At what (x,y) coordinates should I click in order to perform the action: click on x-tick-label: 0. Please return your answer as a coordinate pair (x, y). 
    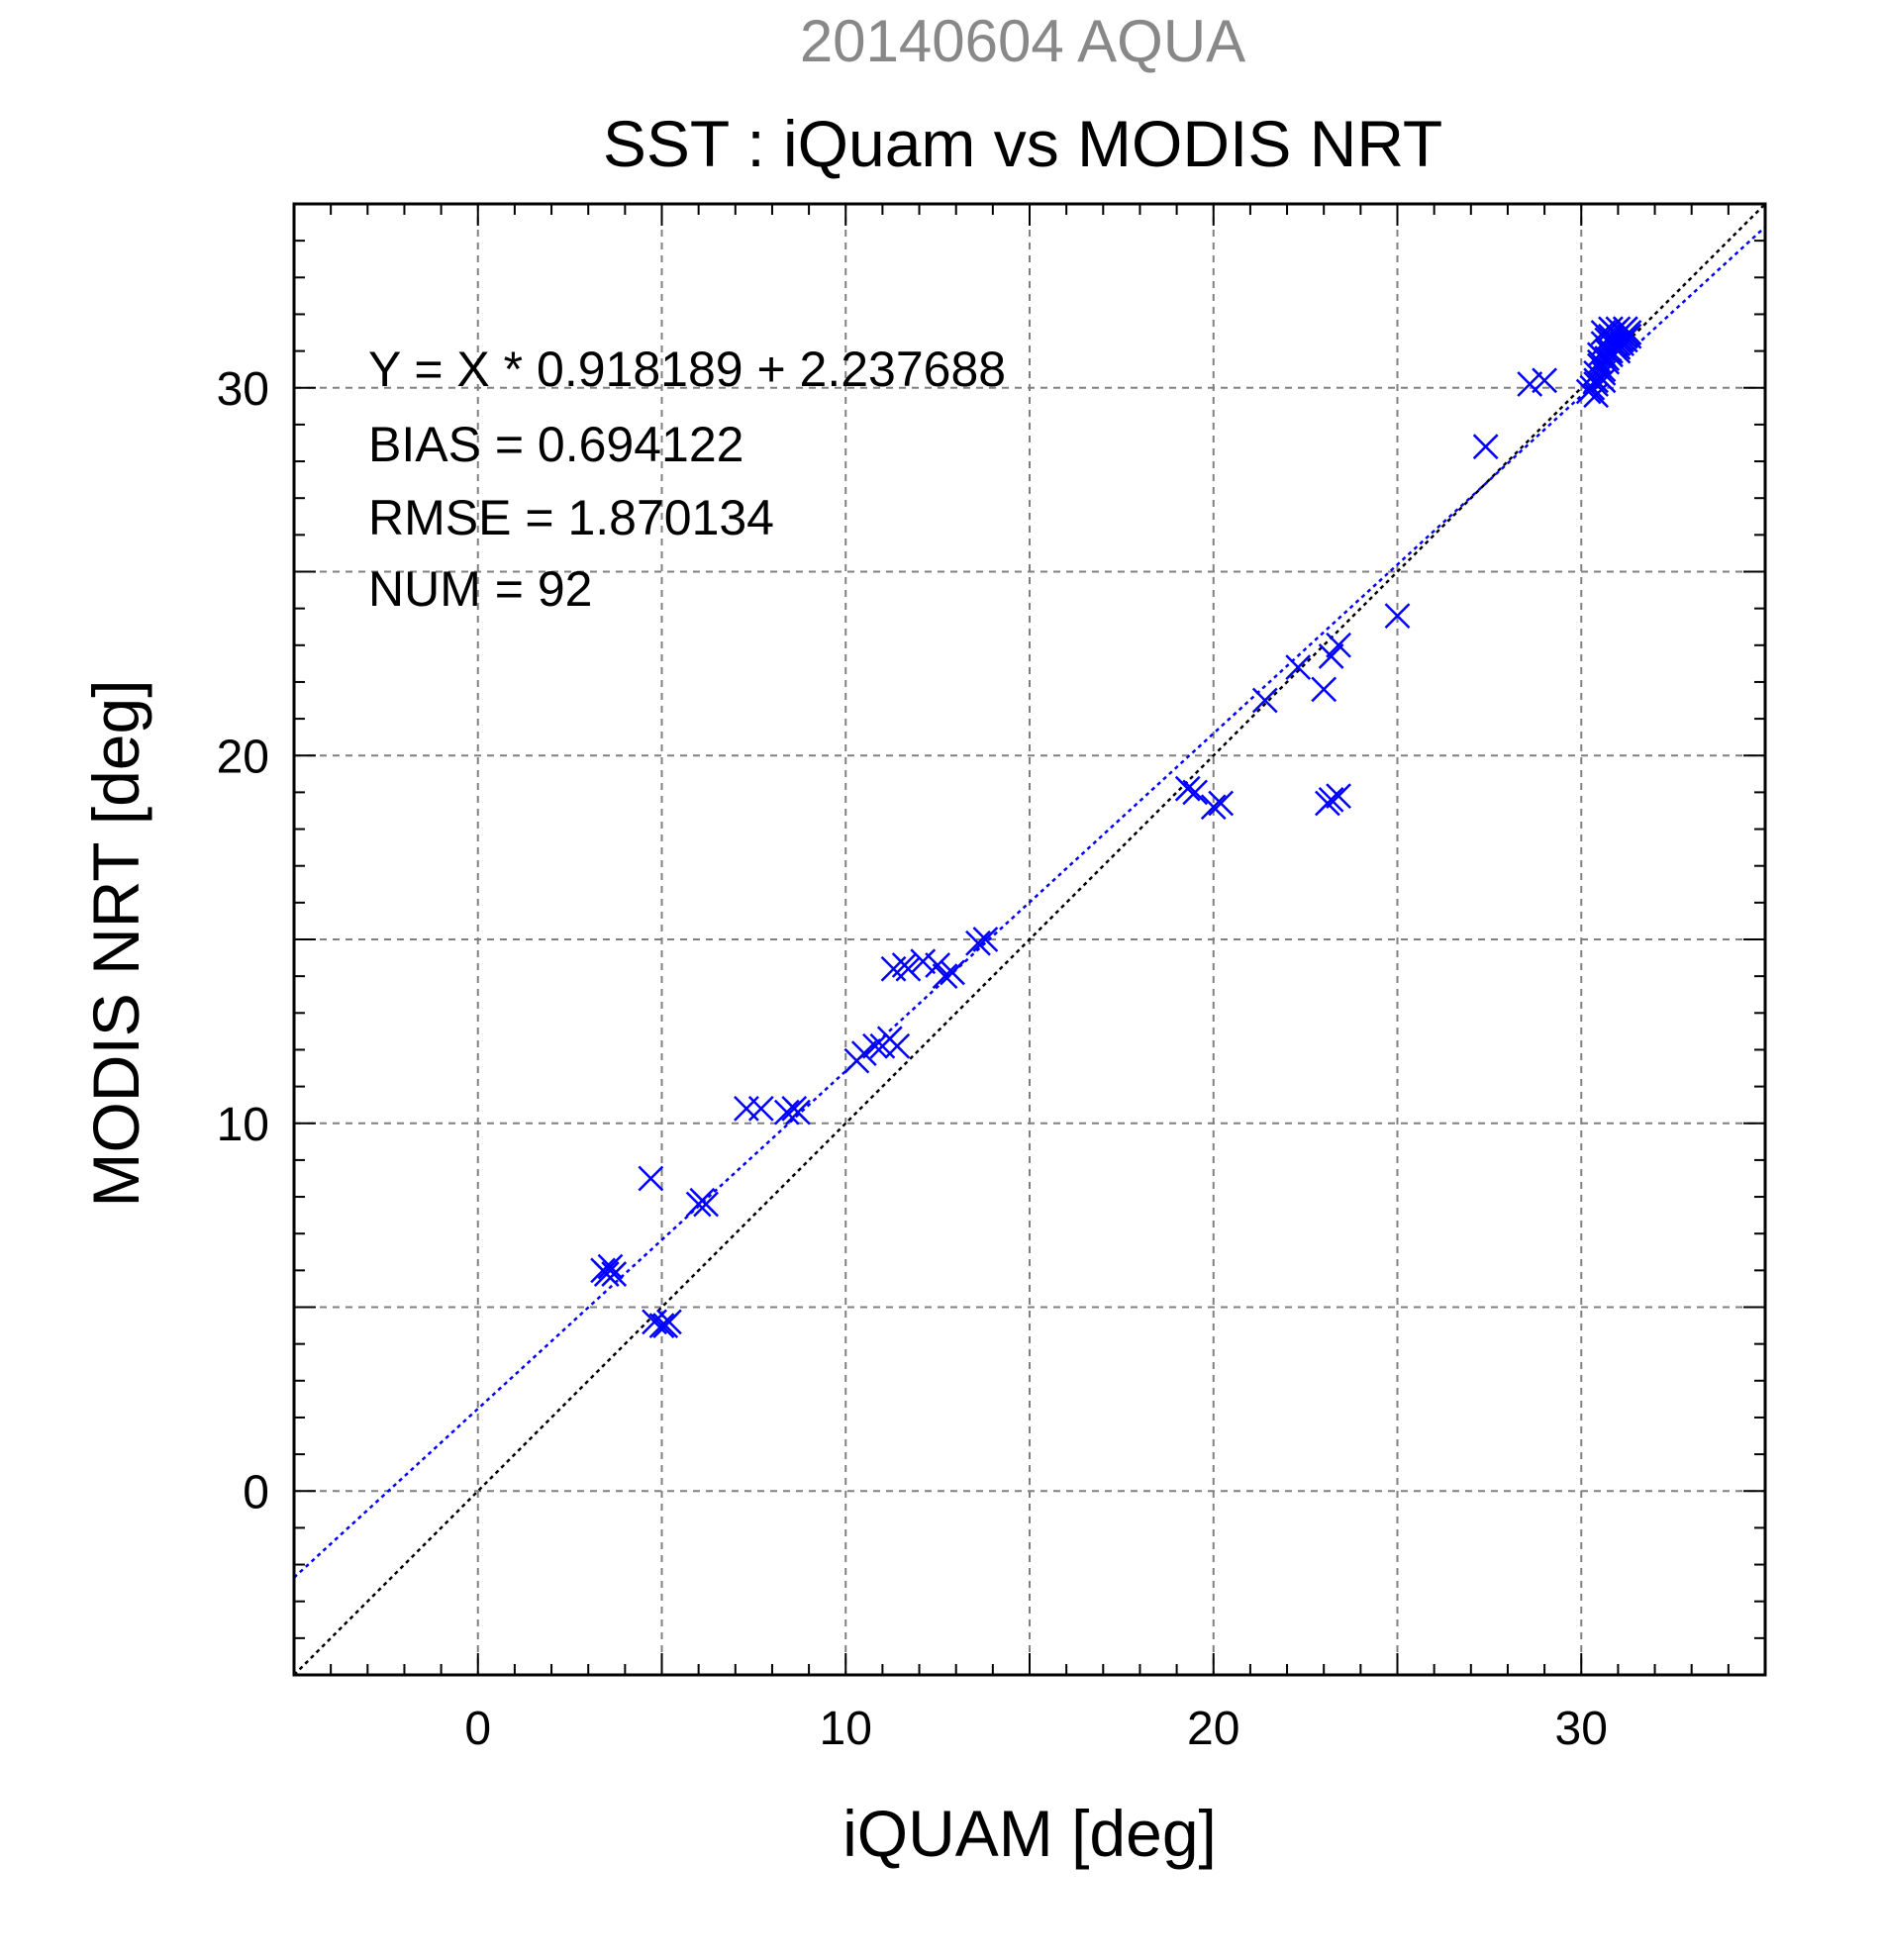
    Looking at the image, I should click on (477, 1729).